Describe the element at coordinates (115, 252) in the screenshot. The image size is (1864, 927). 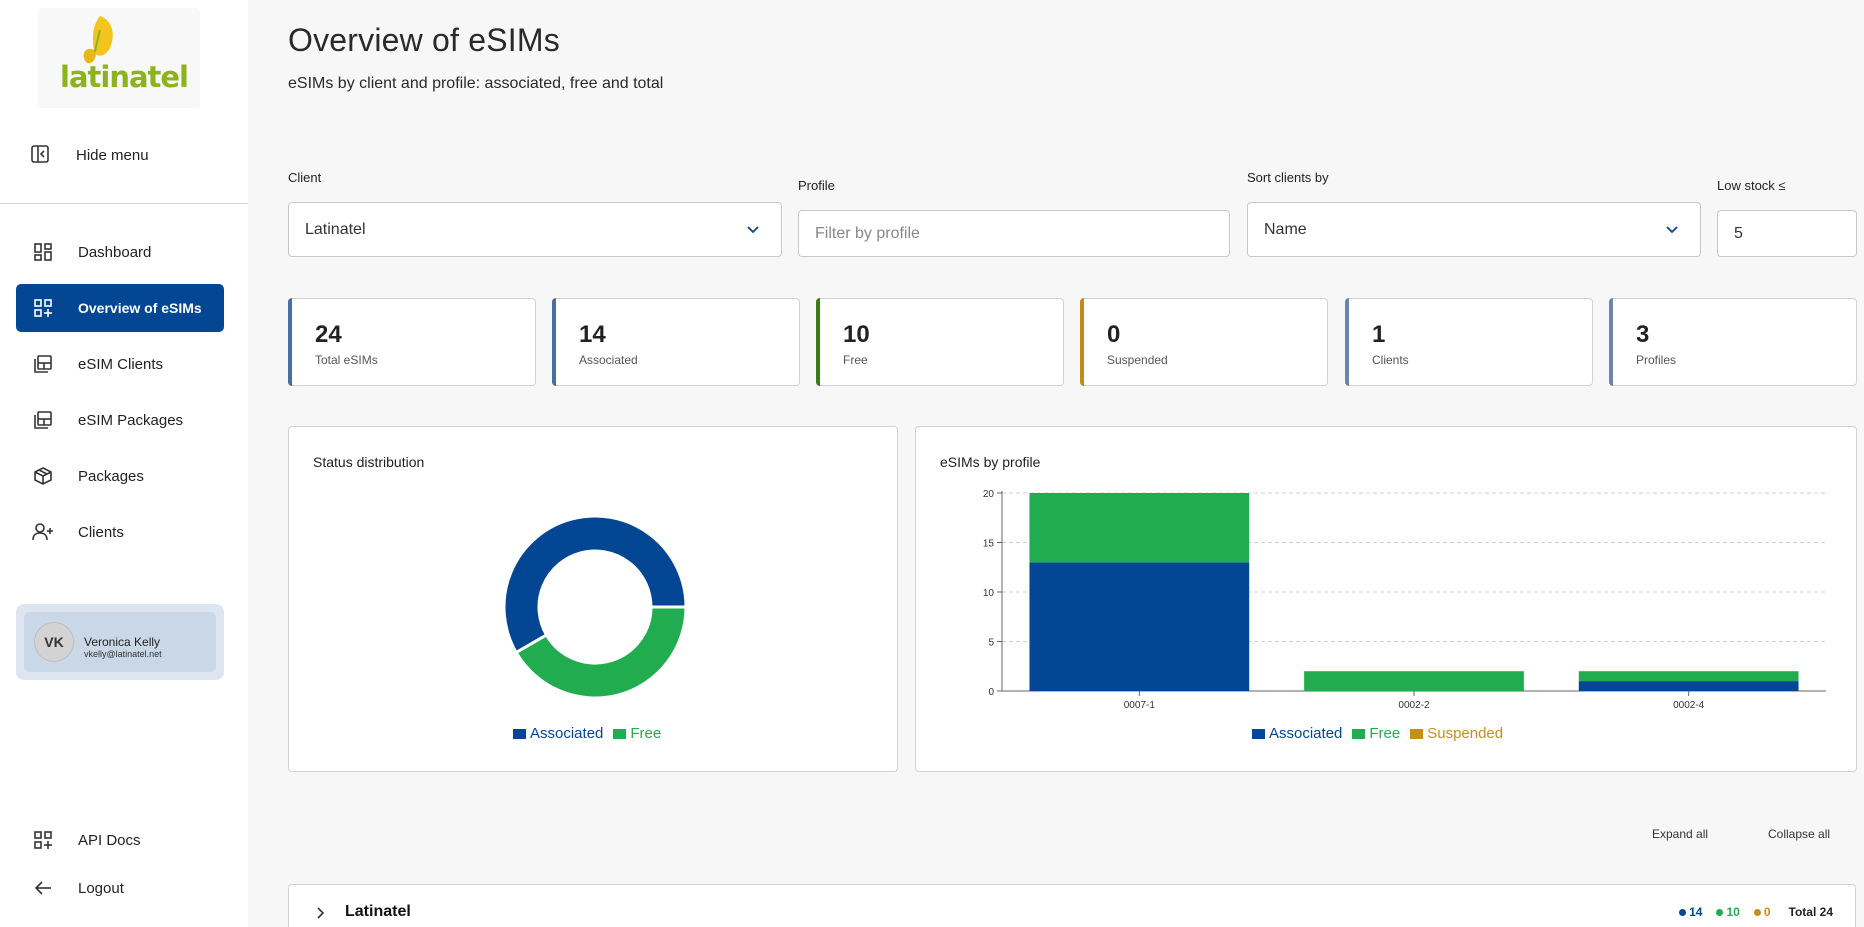
I see `sidebar-item-label: Dashboard` at that location.